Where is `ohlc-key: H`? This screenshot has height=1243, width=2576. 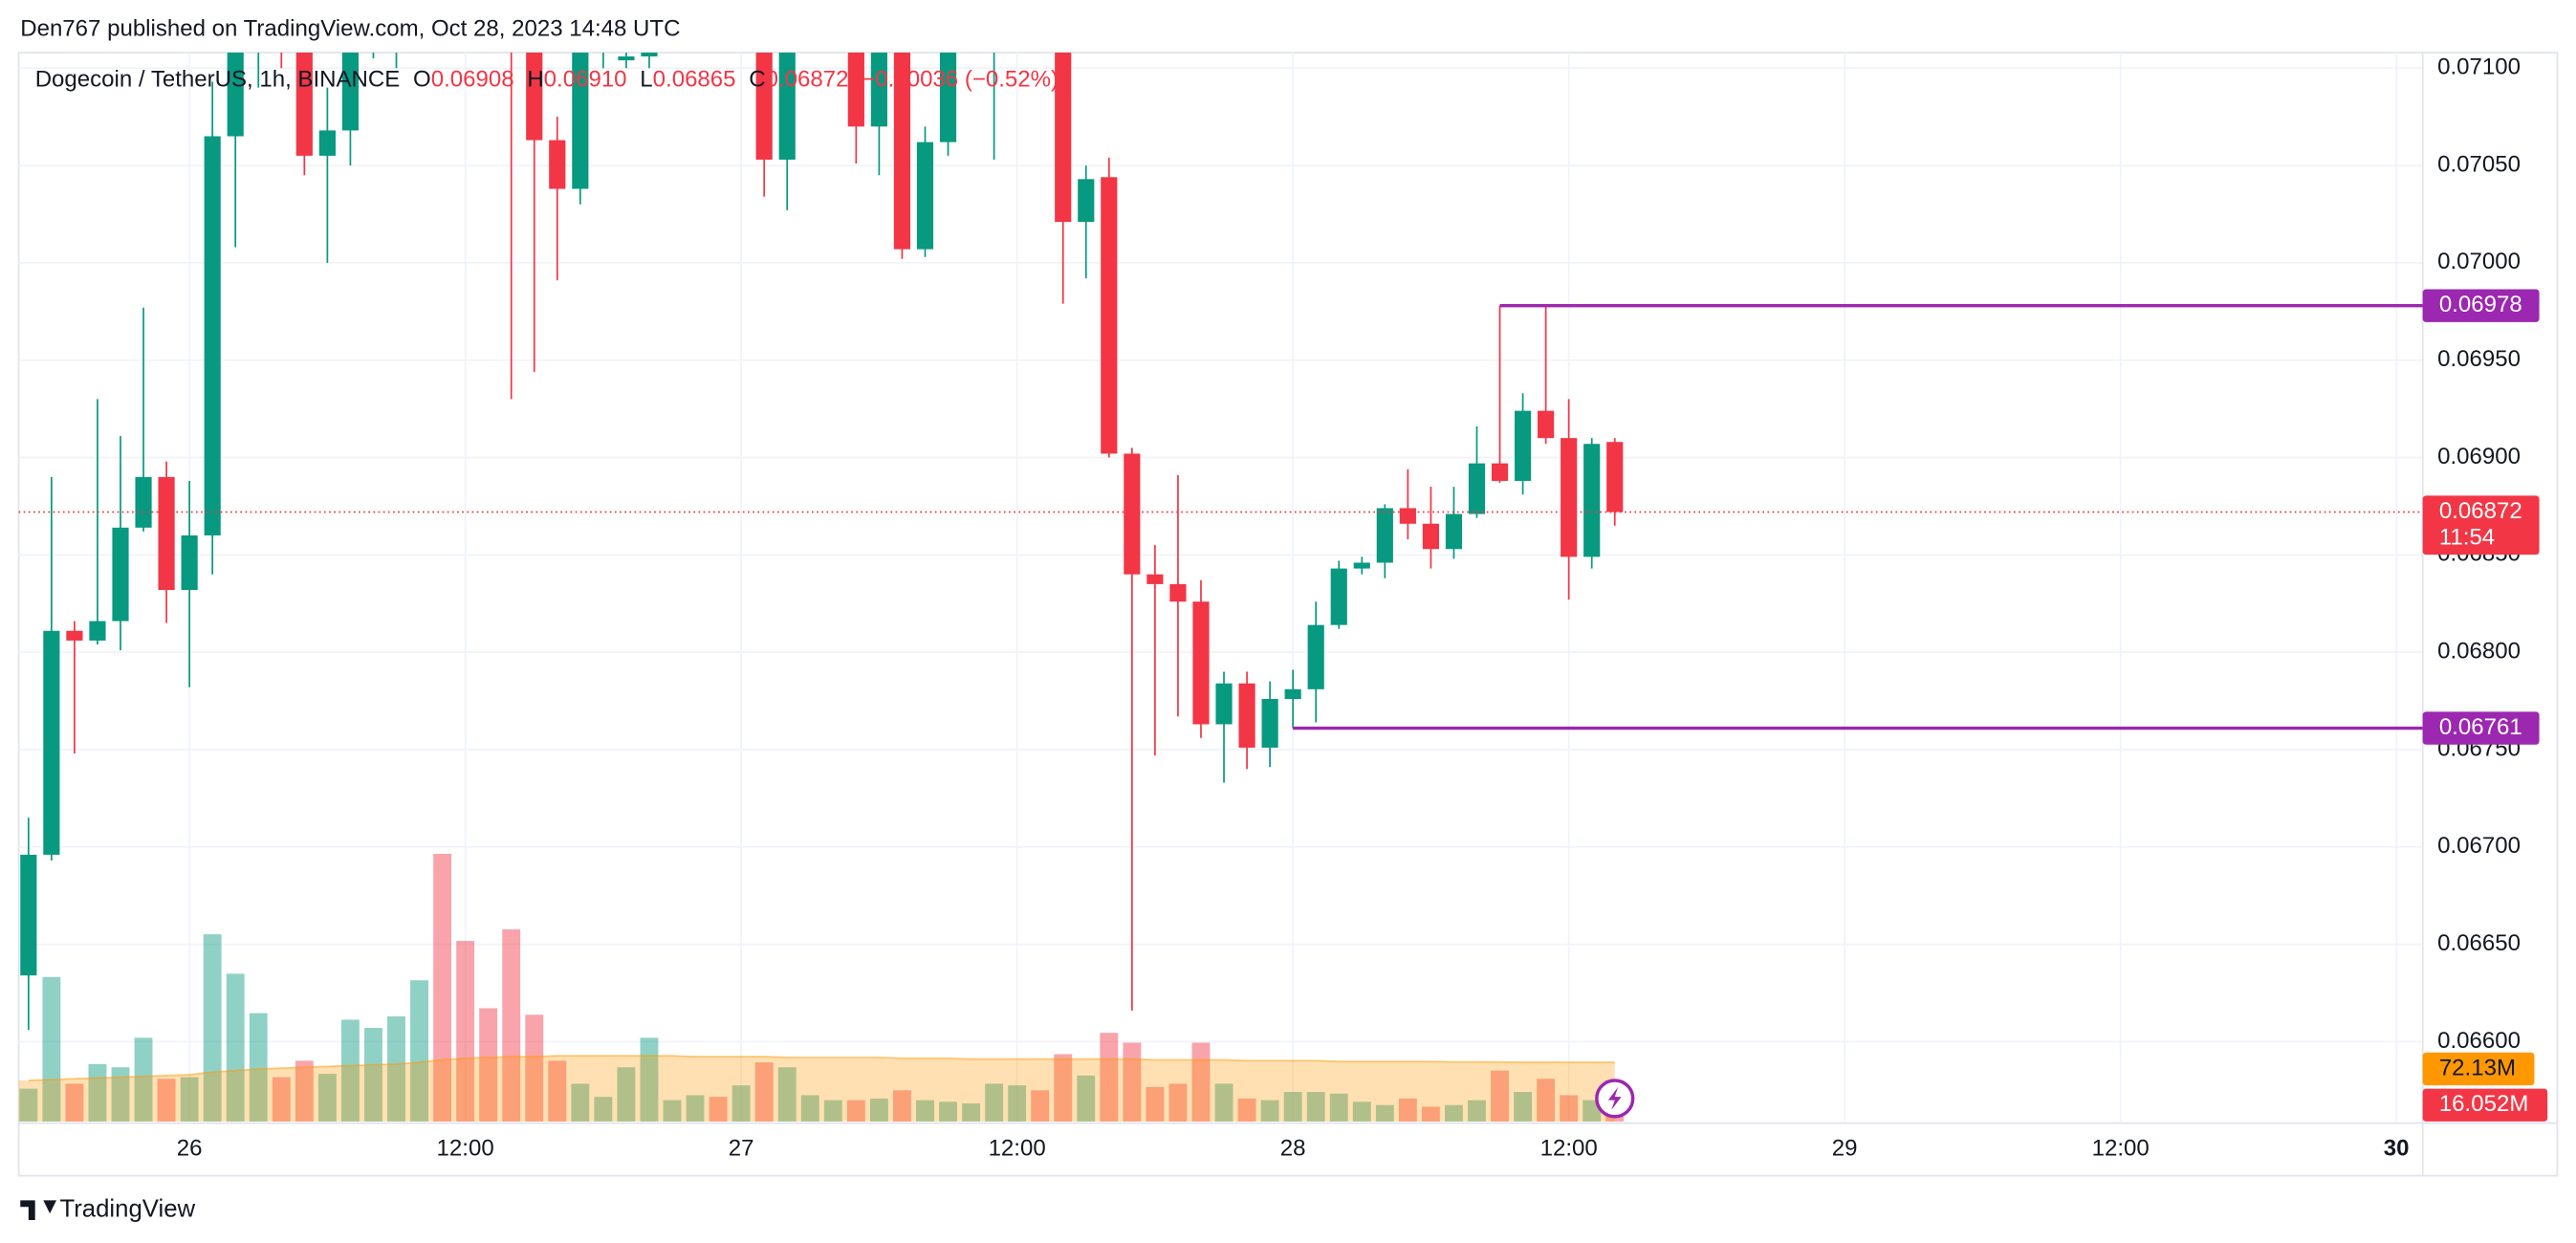
ohlc-key: H is located at coordinates (535, 79).